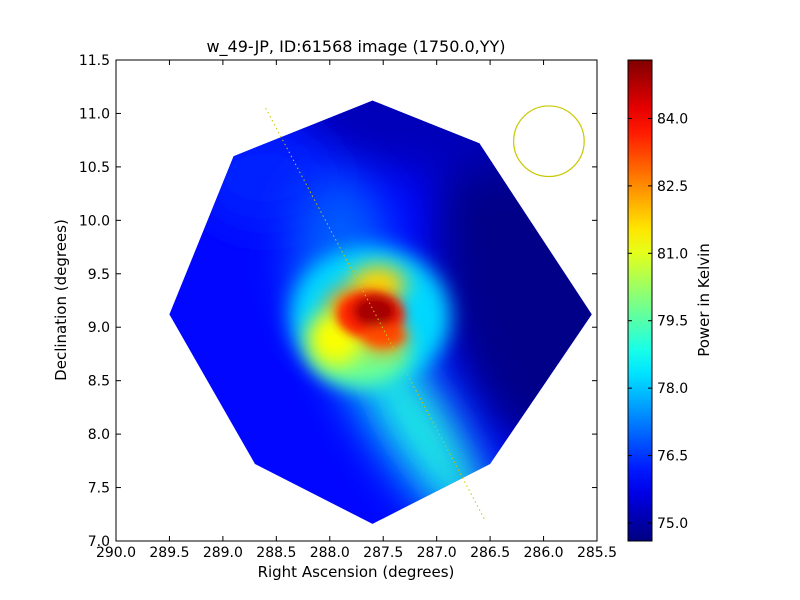  I want to click on x-tick-label: 287.0, so click(437, 553).